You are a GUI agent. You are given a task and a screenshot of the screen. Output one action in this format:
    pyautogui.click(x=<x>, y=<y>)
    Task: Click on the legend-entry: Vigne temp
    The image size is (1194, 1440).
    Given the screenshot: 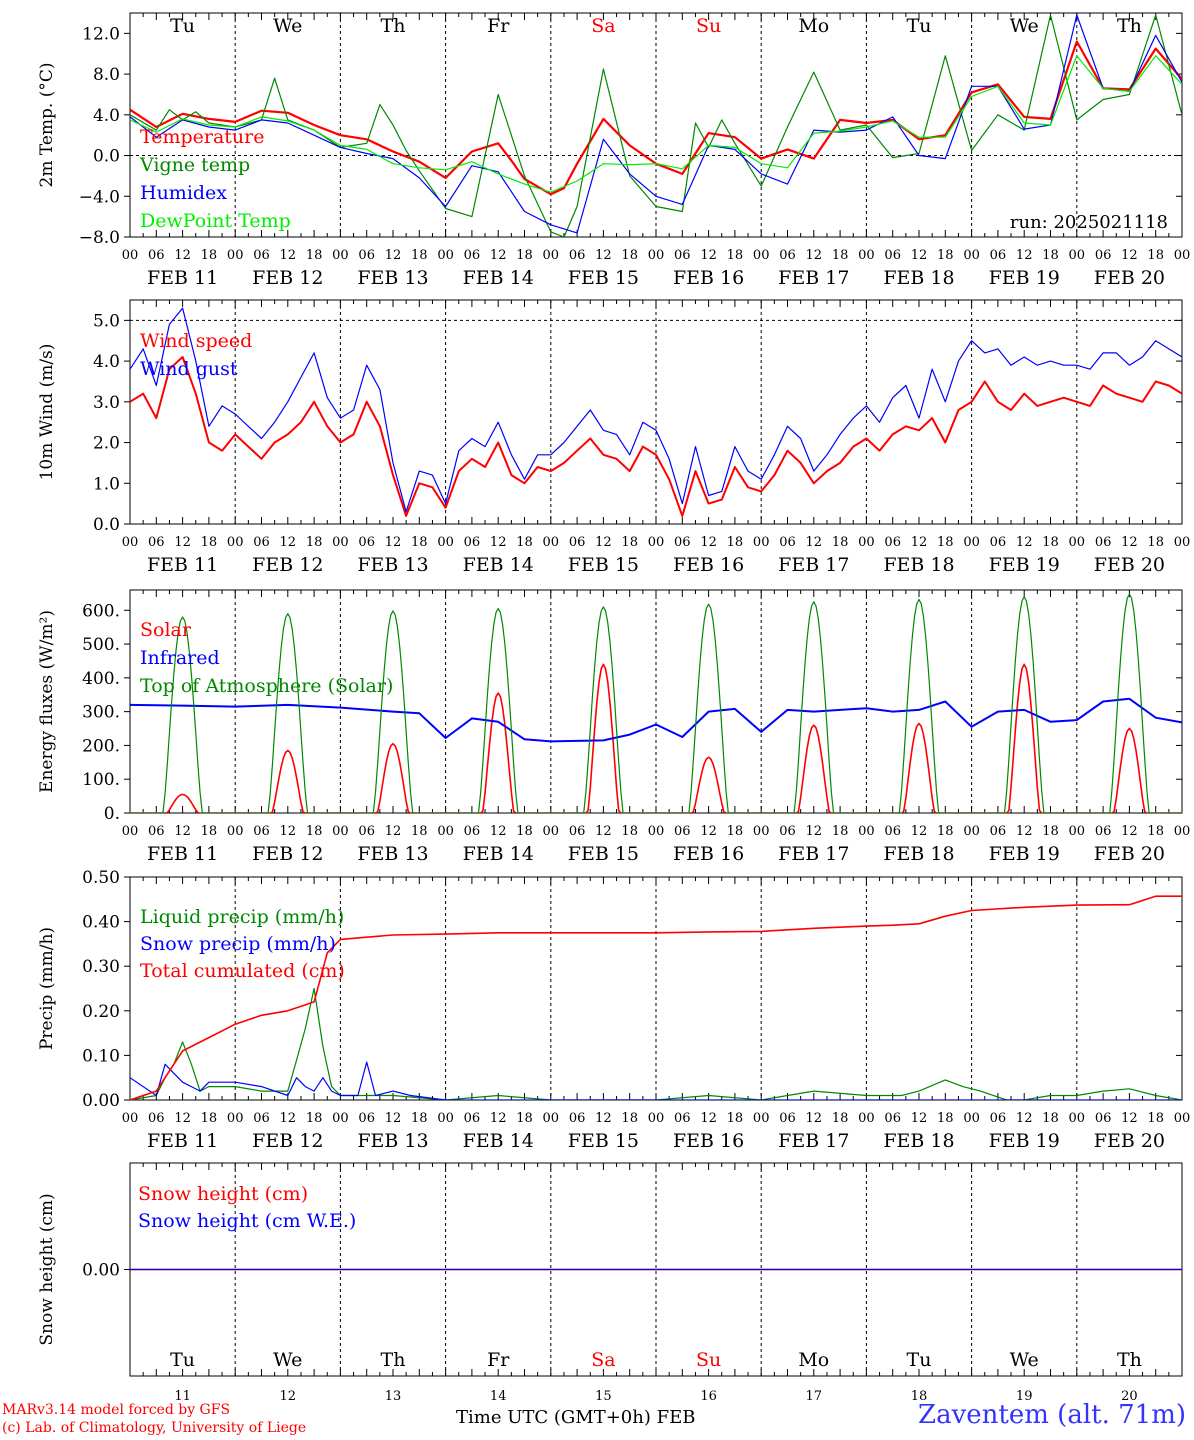 What is the action you would take?
    pyautogui.click(x=194, y=165)
    